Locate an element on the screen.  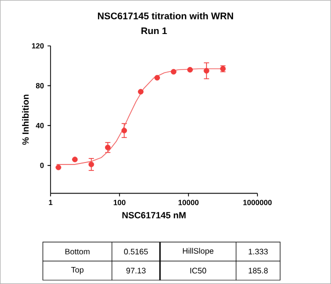
chart-title: NSC617145 titration with WRN is located at coordinates (166, 16).